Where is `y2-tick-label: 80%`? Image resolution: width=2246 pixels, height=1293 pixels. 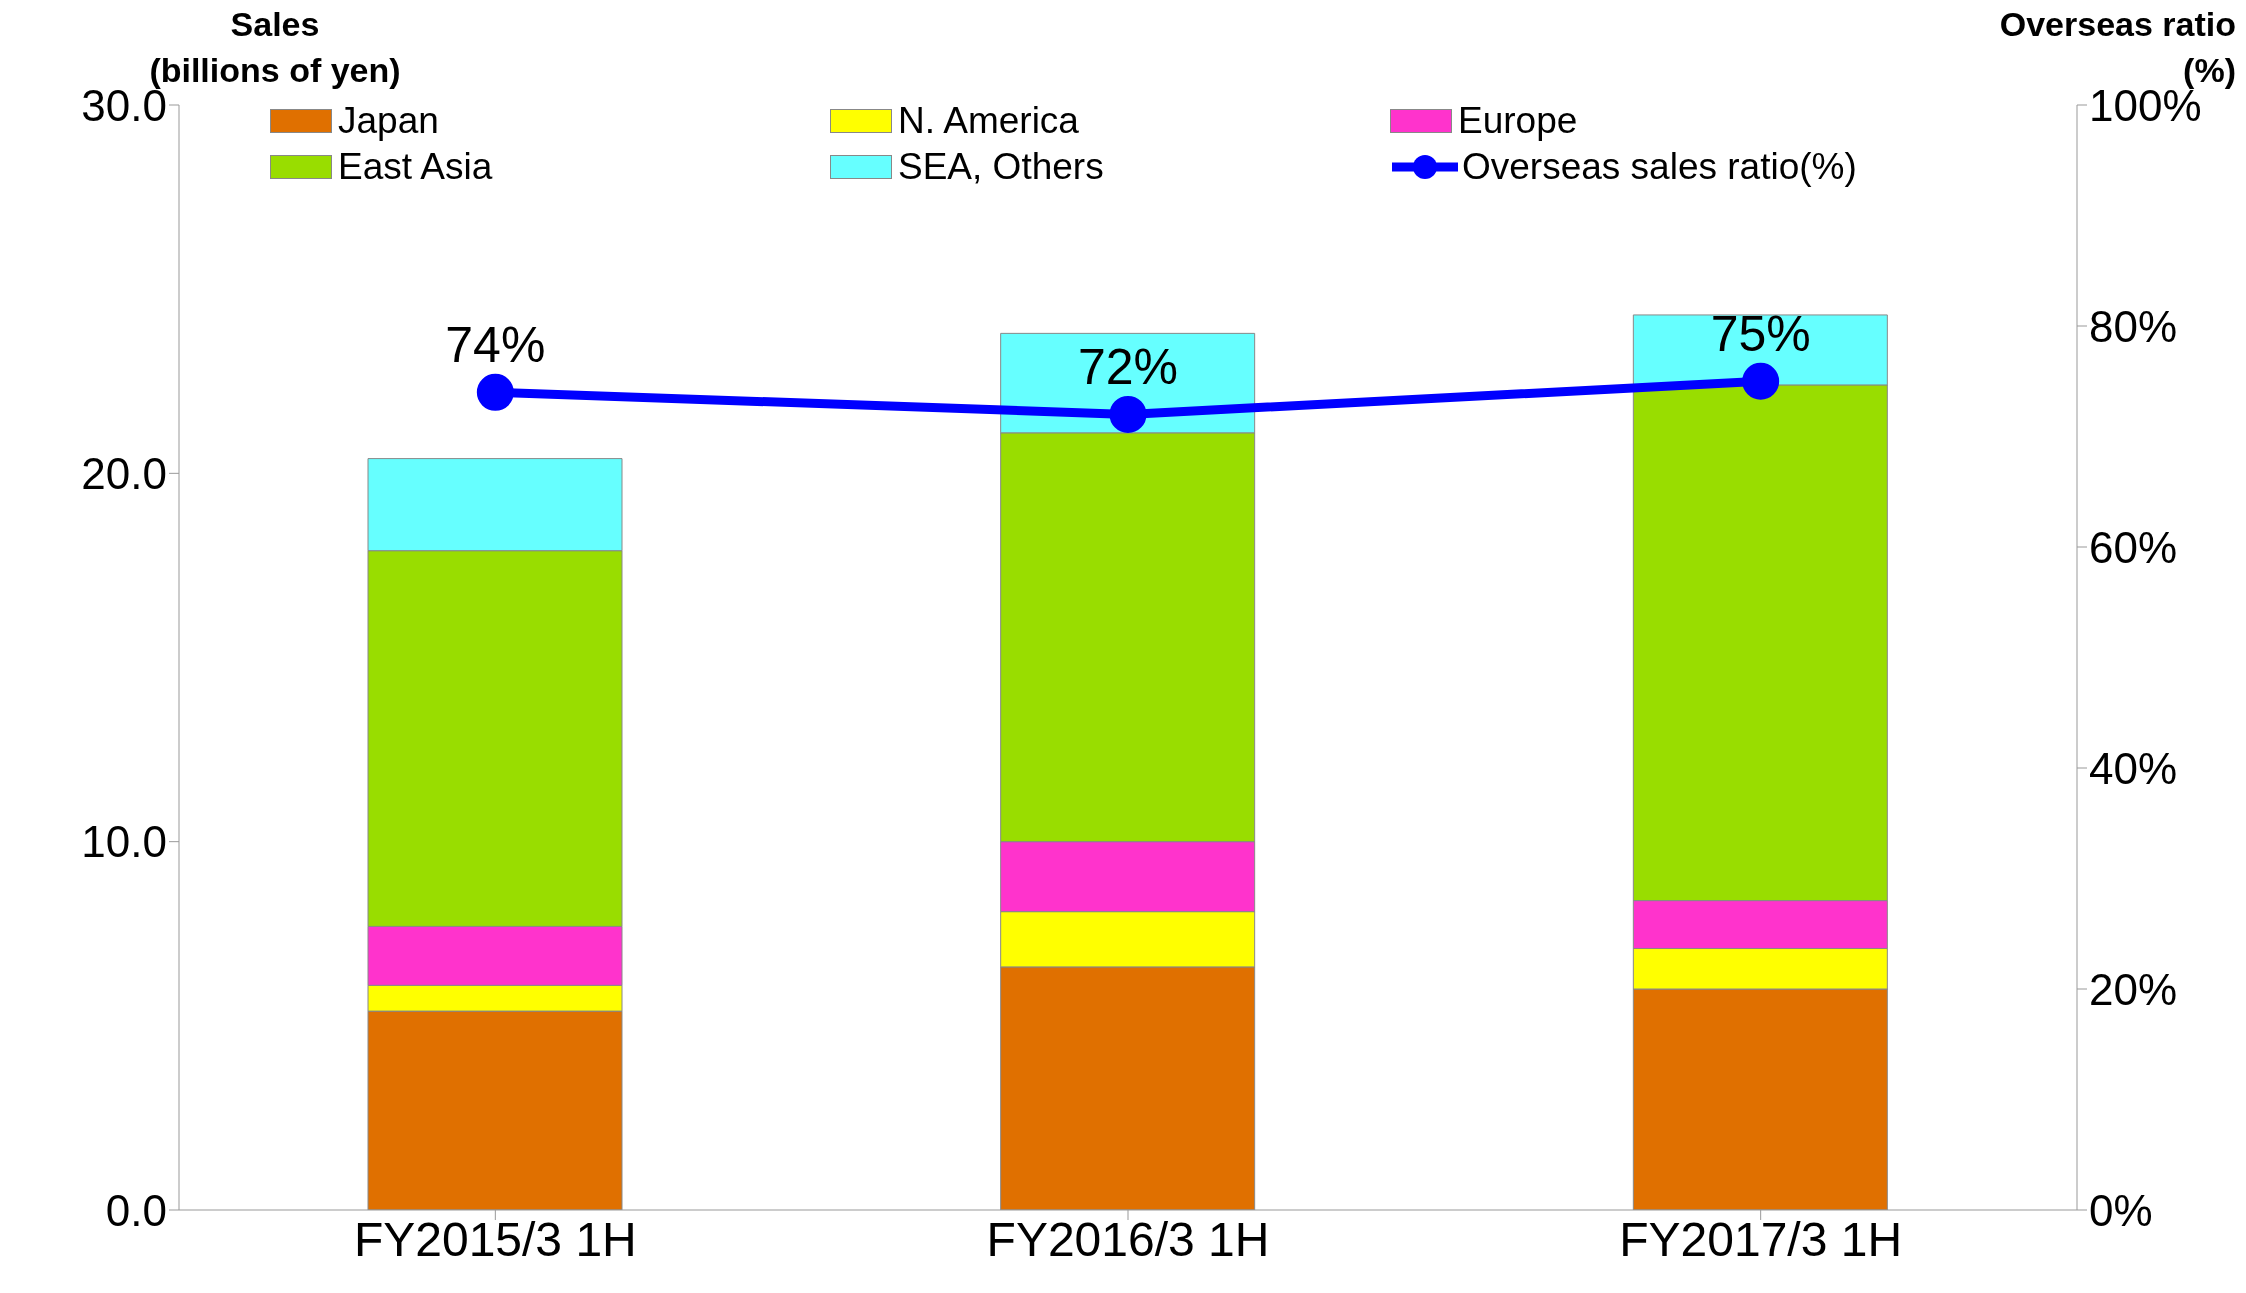 y2-tick-label: 80% is located at coordinates (2133, 326).